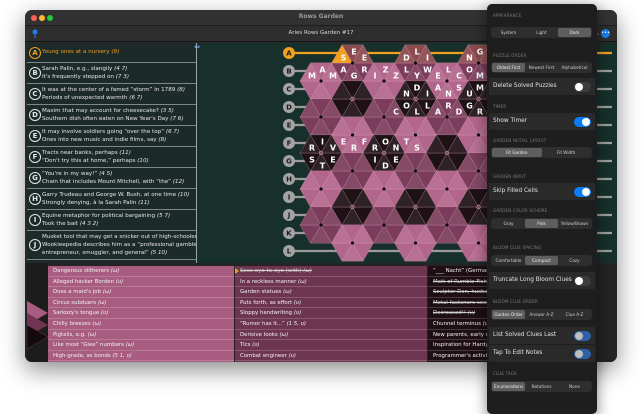  I want to click on segment-option: Light, so click(541, 32).